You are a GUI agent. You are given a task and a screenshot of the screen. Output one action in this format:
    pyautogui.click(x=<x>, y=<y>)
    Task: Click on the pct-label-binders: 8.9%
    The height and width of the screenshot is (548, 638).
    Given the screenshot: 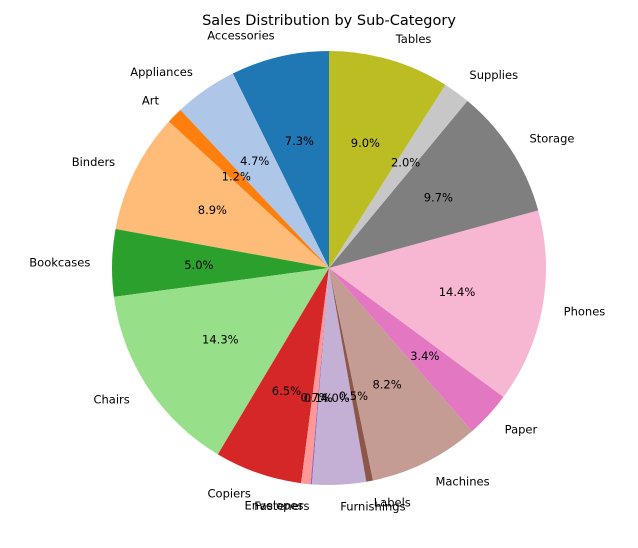 What is the action you would take?
    pyautogui.click(x=212, y=210)
    